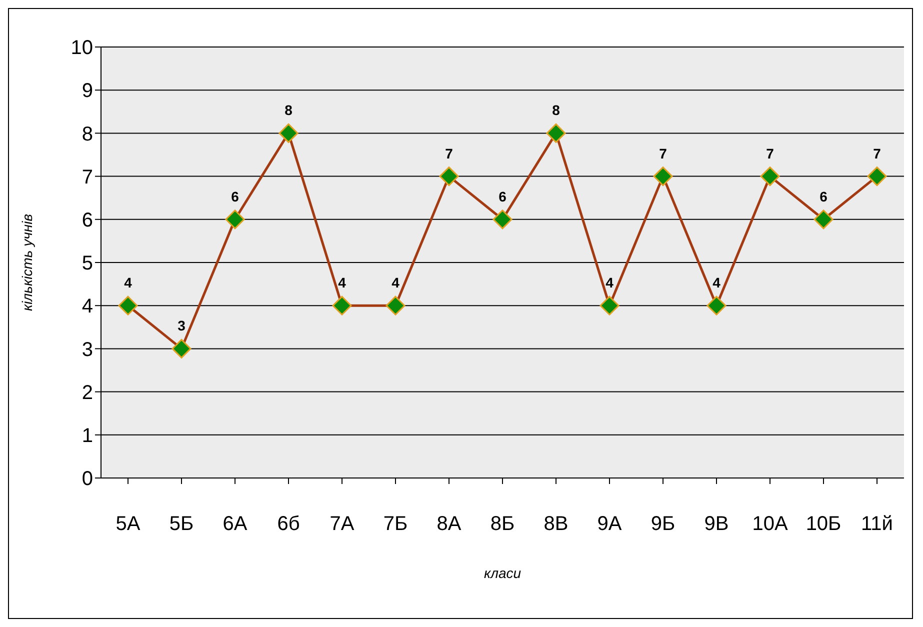 The image size is (923, 627). I want to click on x-axis-title: класи, so click(503, 573).